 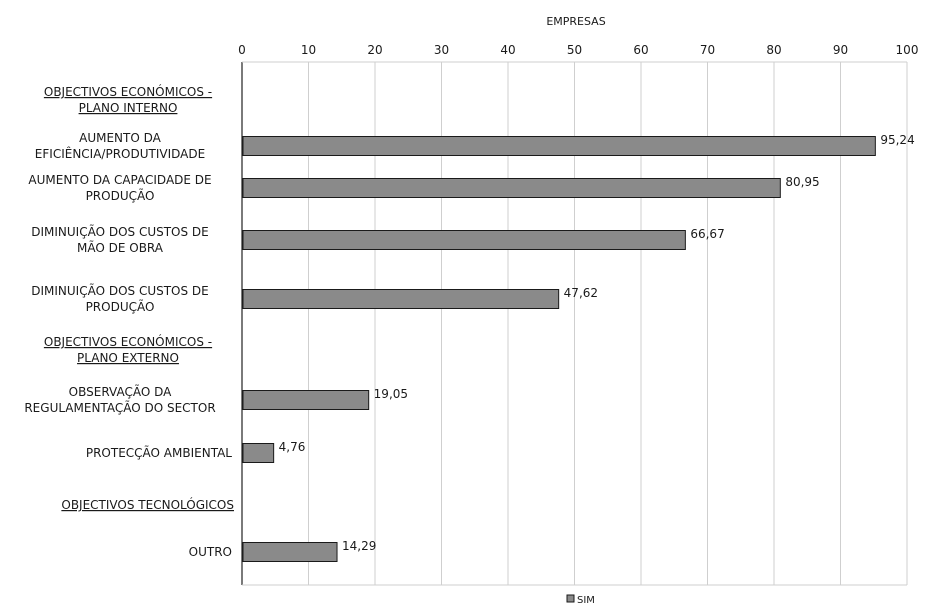 I want to click on legend-label: SIM, so click(x=586, y=600).